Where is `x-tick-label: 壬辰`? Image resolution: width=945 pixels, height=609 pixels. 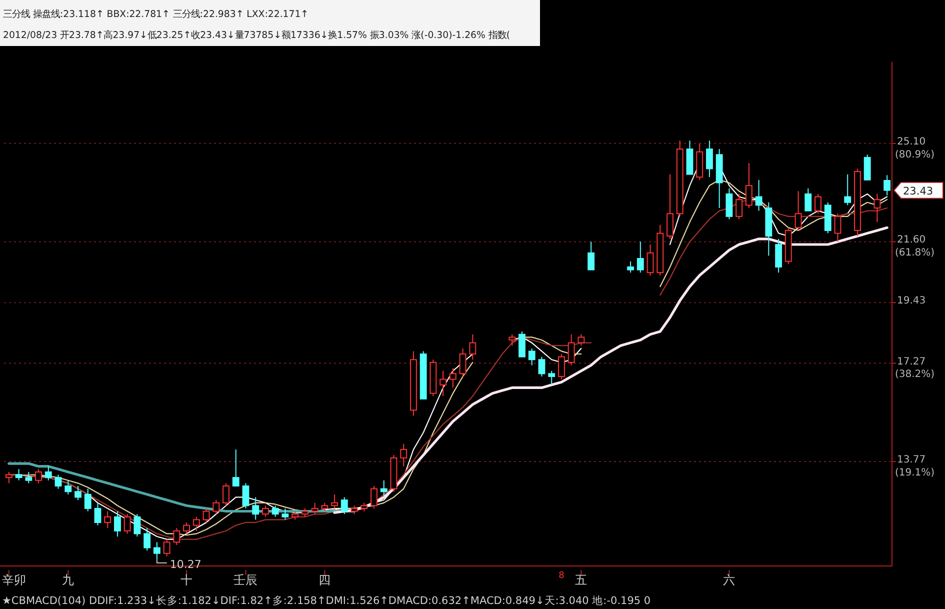 x-tick-label: 壬辰 is located at coordinates (246, 580).